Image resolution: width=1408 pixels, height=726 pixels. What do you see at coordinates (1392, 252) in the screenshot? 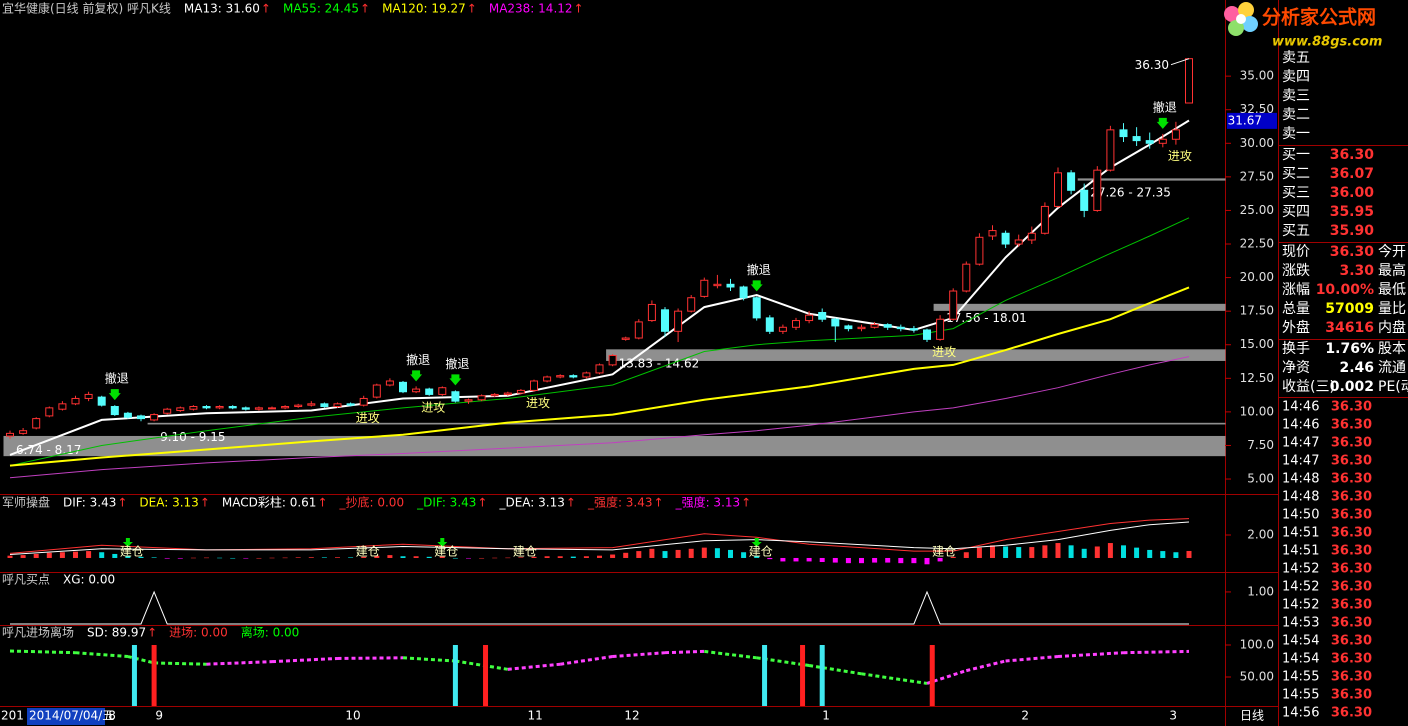
I see `stat-side: 今开` at bounding box center [1392, 252].